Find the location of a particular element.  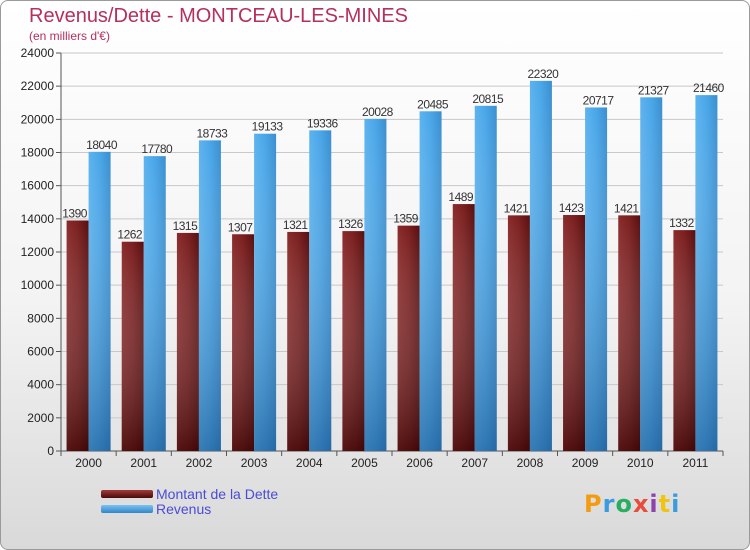

y-tick-label: 22000 is located at coordinates (38, 86).